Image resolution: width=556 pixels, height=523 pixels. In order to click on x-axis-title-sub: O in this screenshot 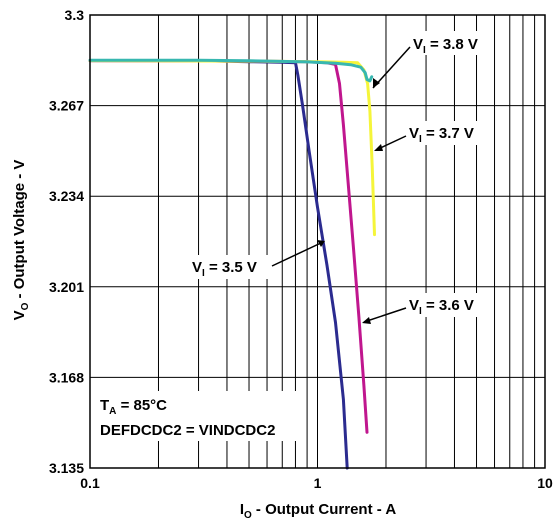, I will do `click(248, 515)`.